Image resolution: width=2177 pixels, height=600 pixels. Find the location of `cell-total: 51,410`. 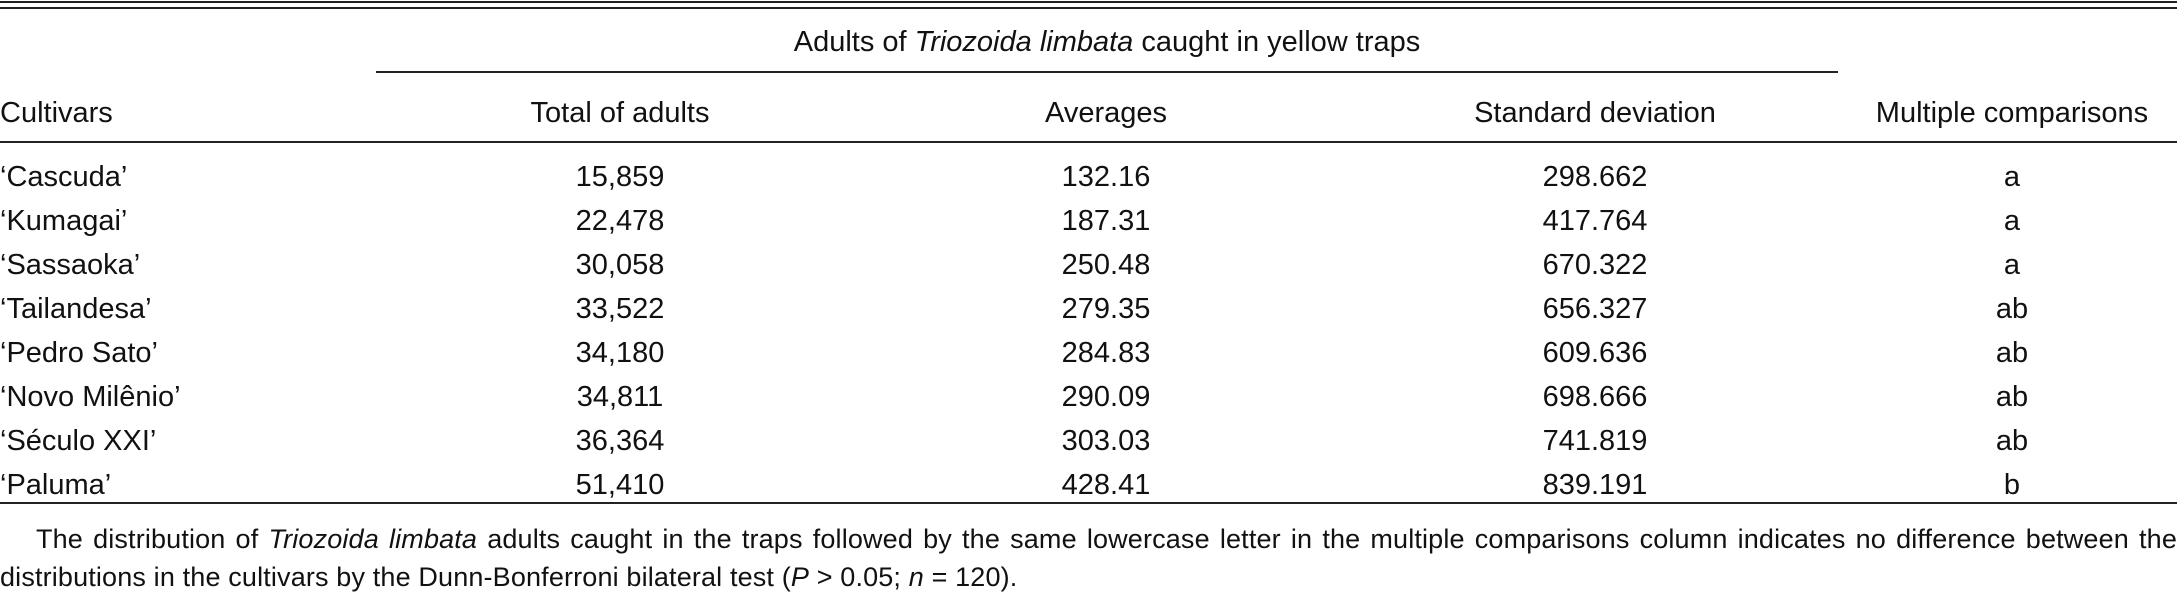

cell-total: 51,410 is located at coordinates (620, 485).